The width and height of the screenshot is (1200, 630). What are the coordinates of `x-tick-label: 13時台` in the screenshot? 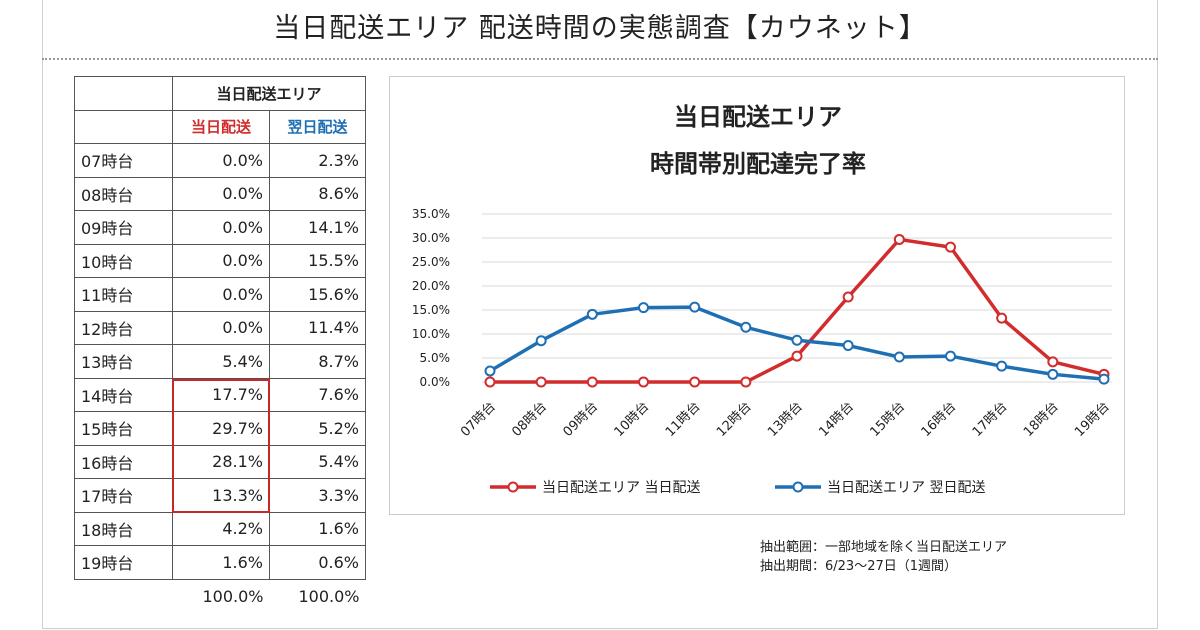 It's located at (785, 419).